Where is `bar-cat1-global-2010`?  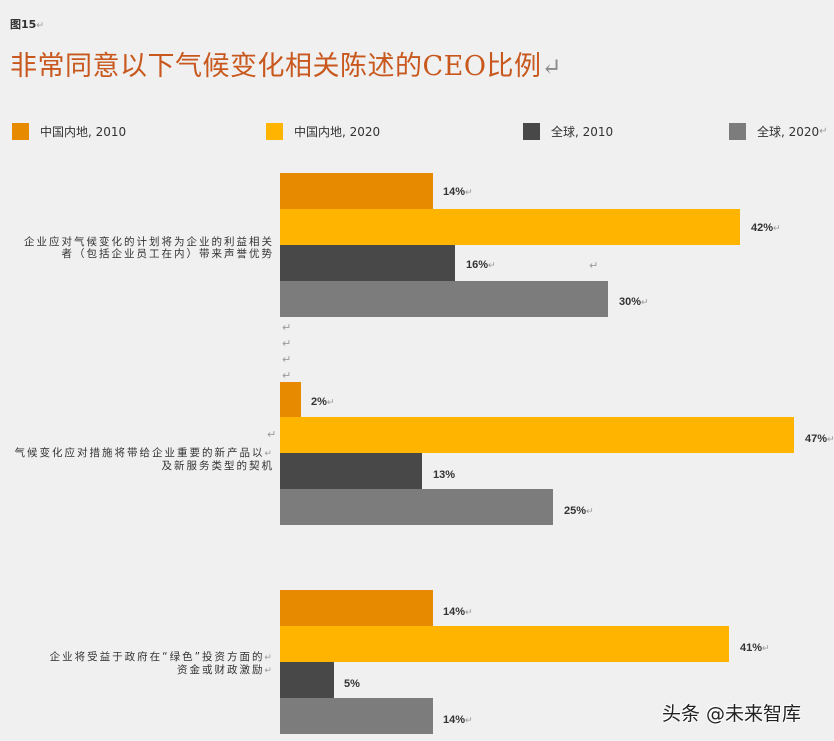
bar-cat1-global-2010 is located at coordinates (367, 263).